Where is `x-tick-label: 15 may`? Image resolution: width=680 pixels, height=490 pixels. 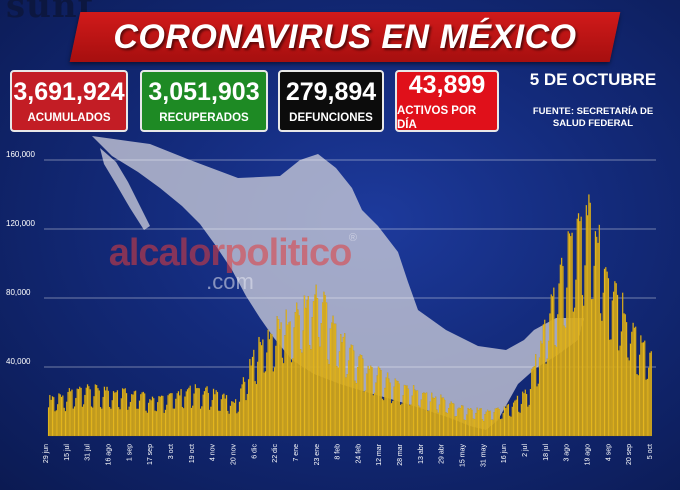
x-tick-label: 15 may is located at coordinates (463, 455).